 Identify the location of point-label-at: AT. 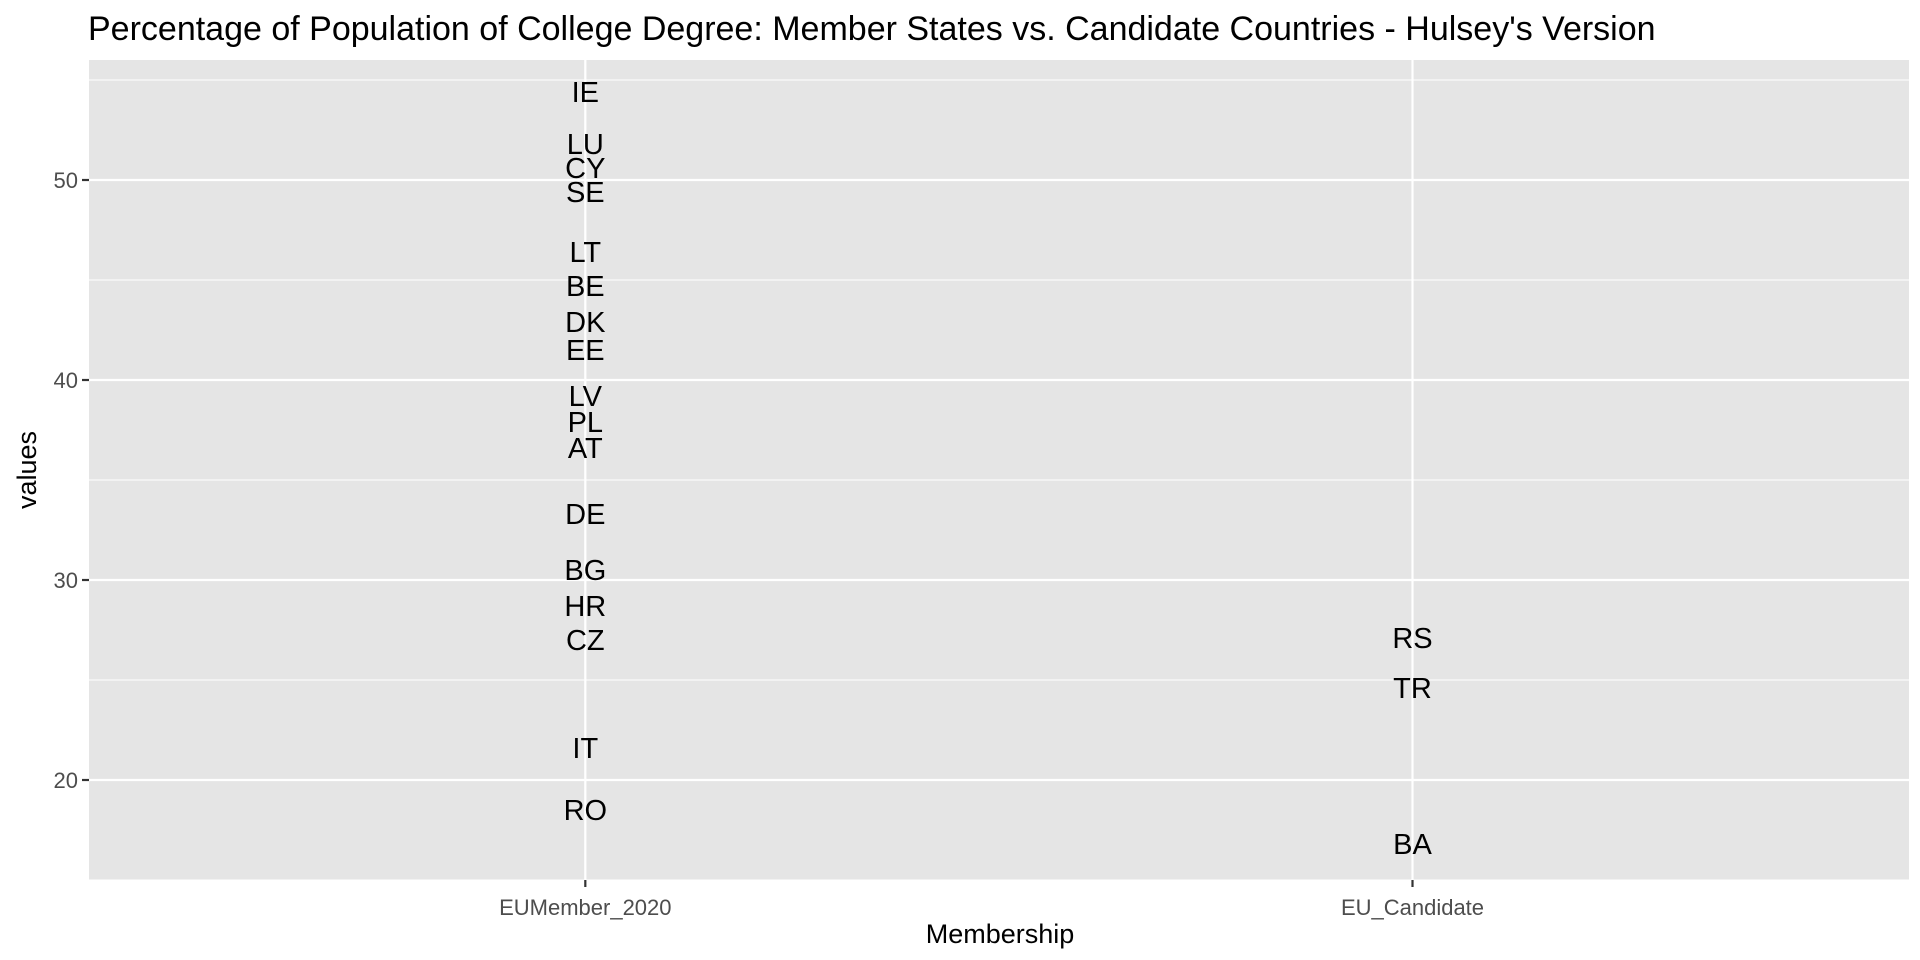
(585, 449).